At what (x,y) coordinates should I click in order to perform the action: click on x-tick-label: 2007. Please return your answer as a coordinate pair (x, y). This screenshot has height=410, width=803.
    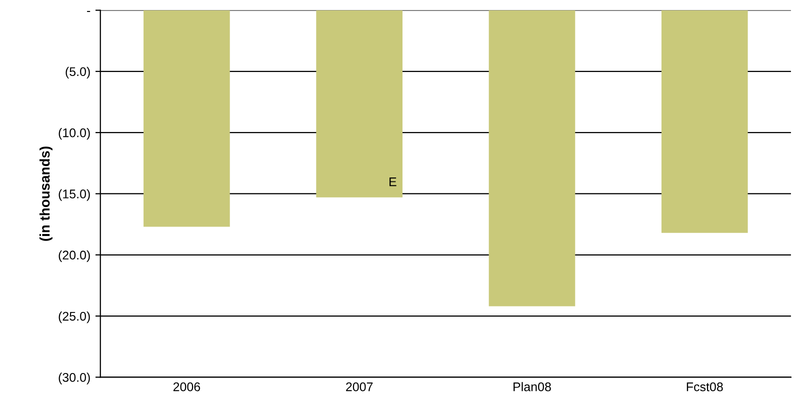
    Looking at the image, I should click on (359, 387).